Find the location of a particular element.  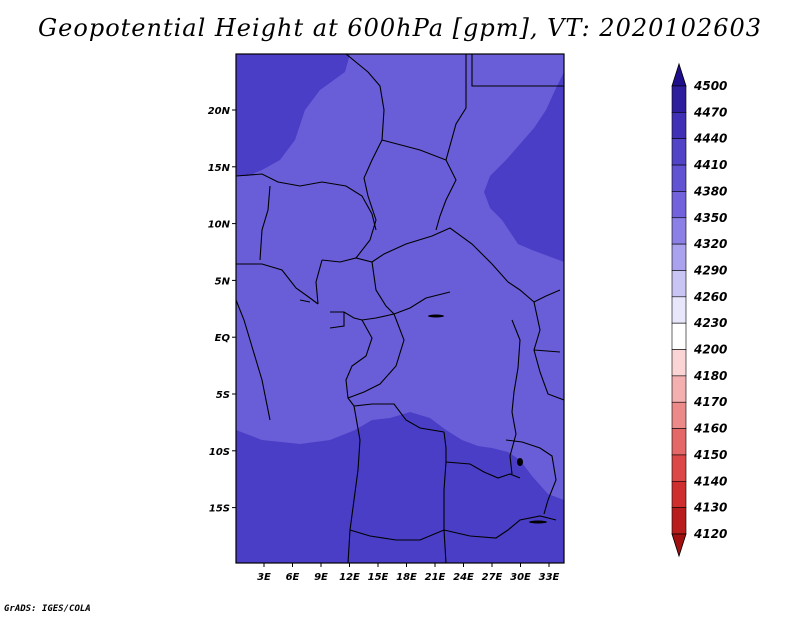

lat-tick-label: 15S is located at coordinates (219, 509).